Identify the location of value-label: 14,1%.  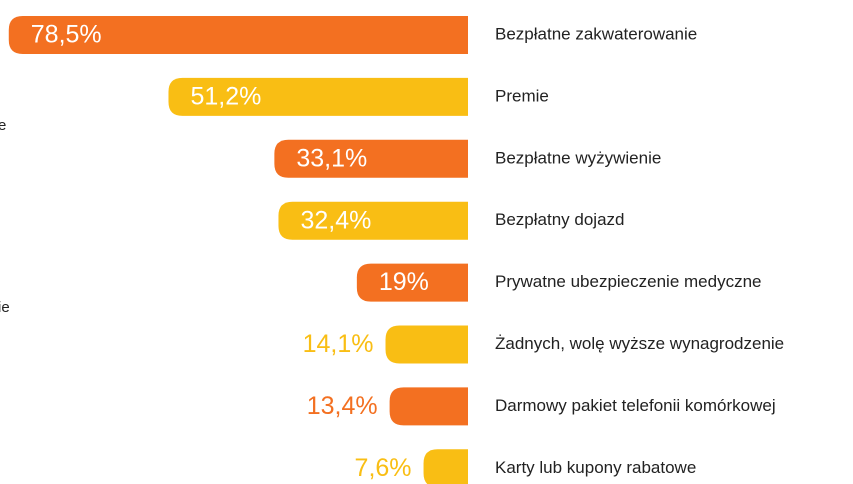
(338, 344).